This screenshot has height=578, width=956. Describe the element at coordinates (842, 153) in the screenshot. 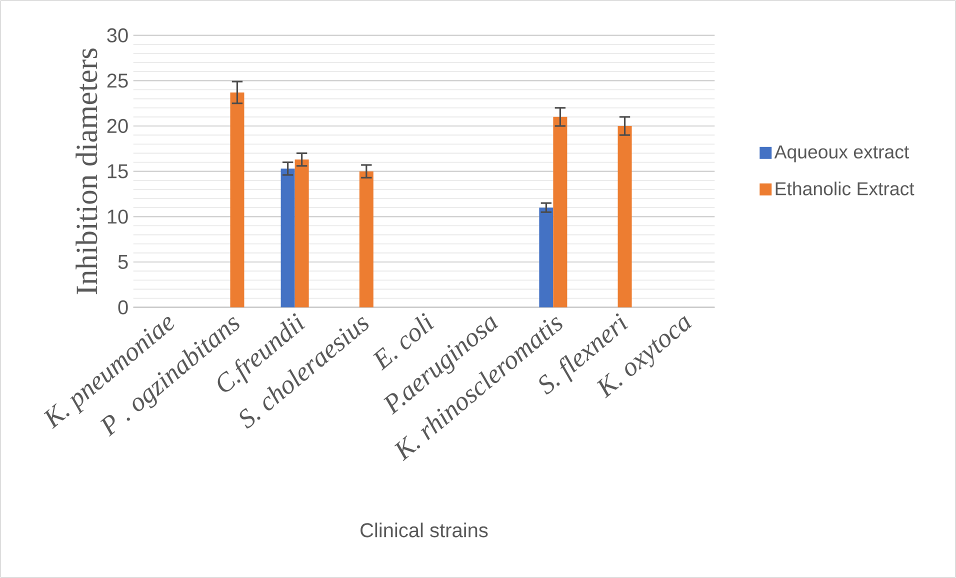

I see `legend-label: Aqueoux extract` at that location.